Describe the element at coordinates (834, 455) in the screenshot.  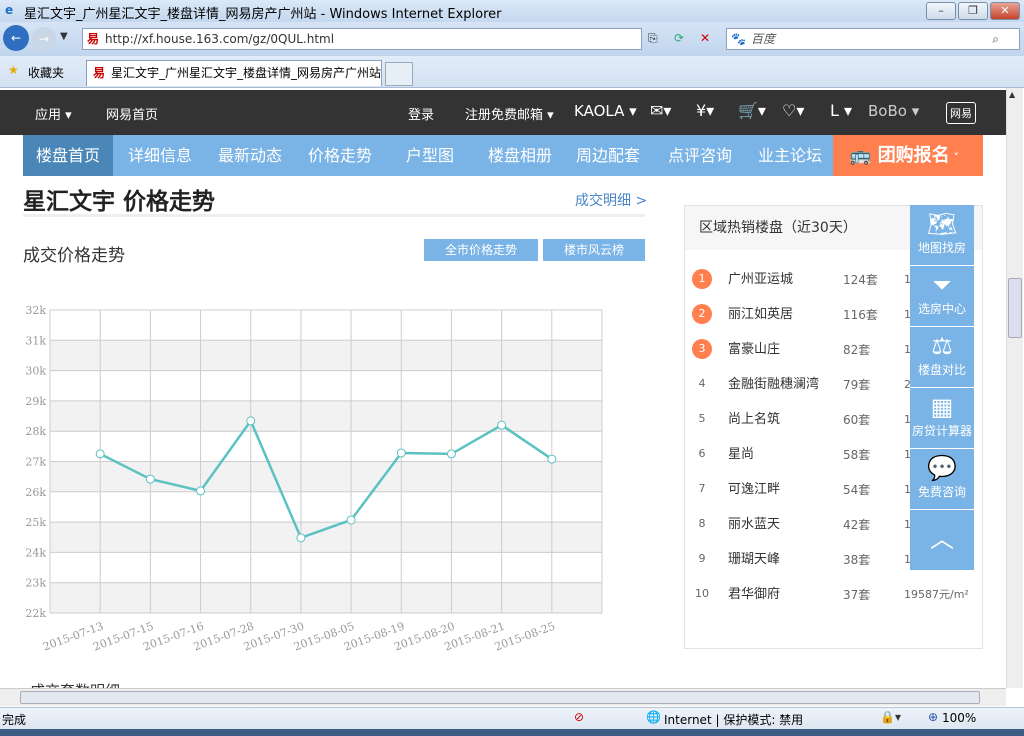
I see `ranking-row: 6 星尚 58套 1` at that location.